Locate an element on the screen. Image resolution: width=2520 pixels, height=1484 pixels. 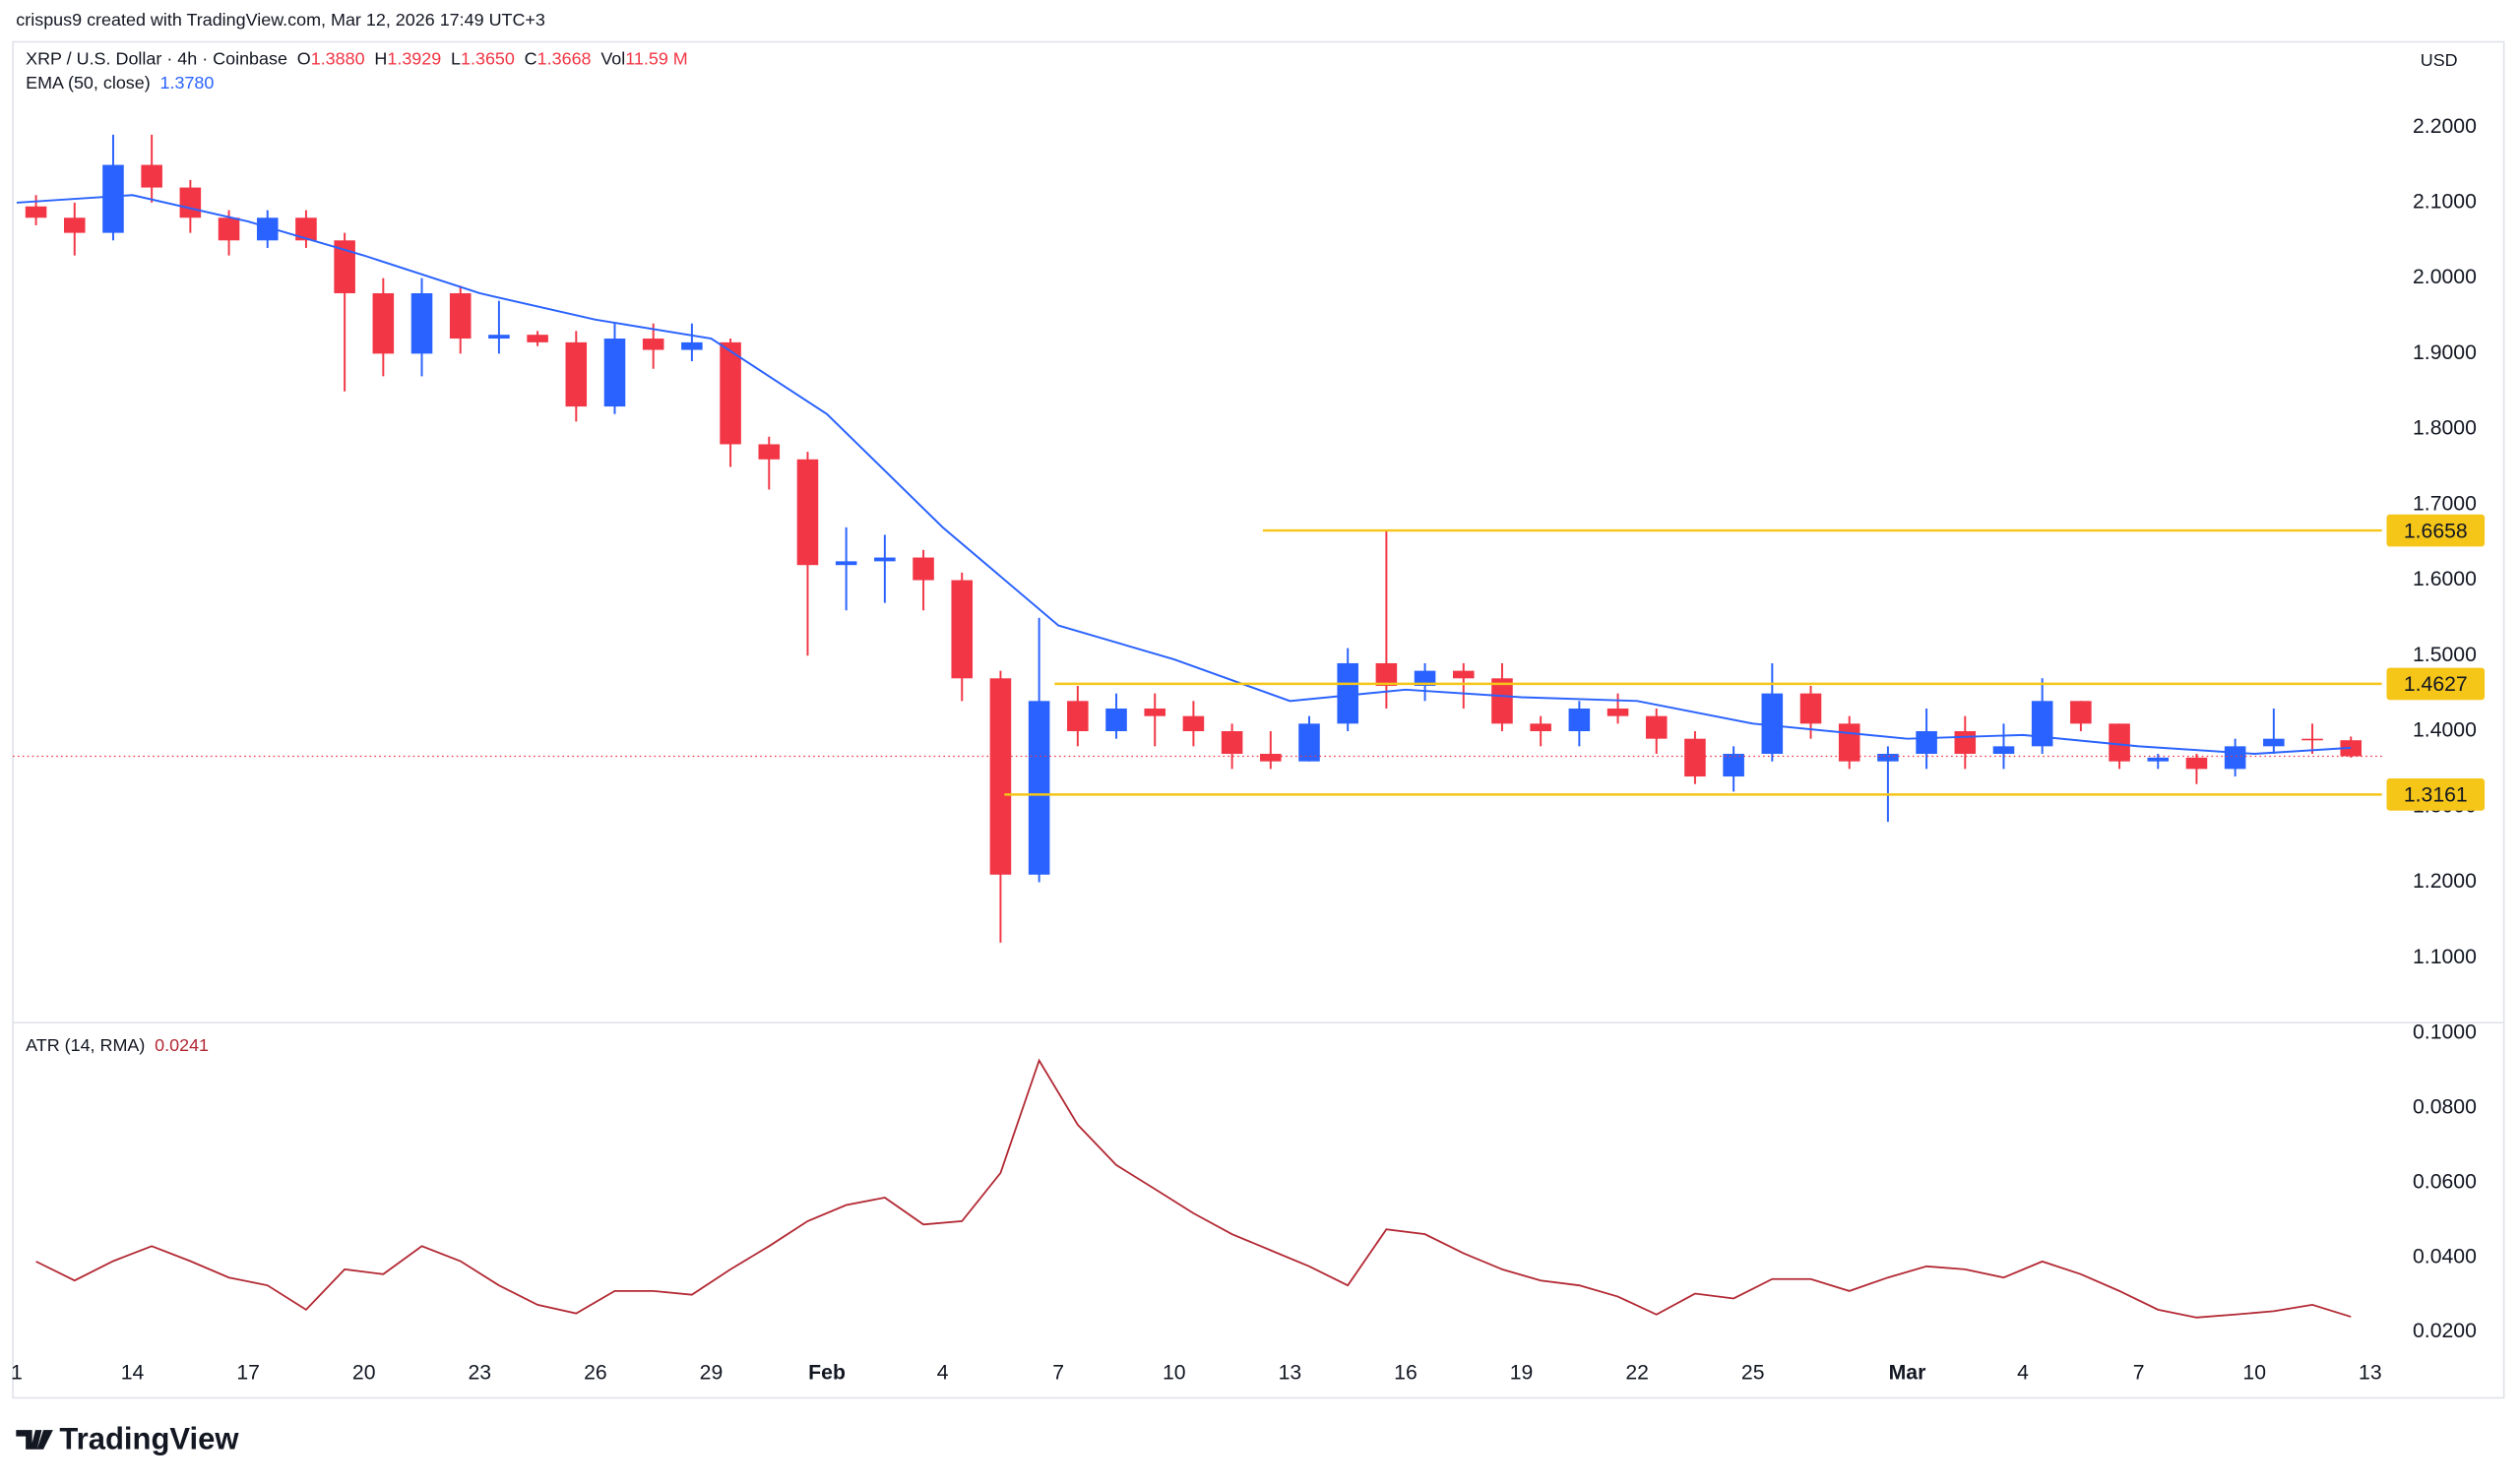
ema-legend: EMA (50, close) 1.3780 is located at coordinates (120, 83).